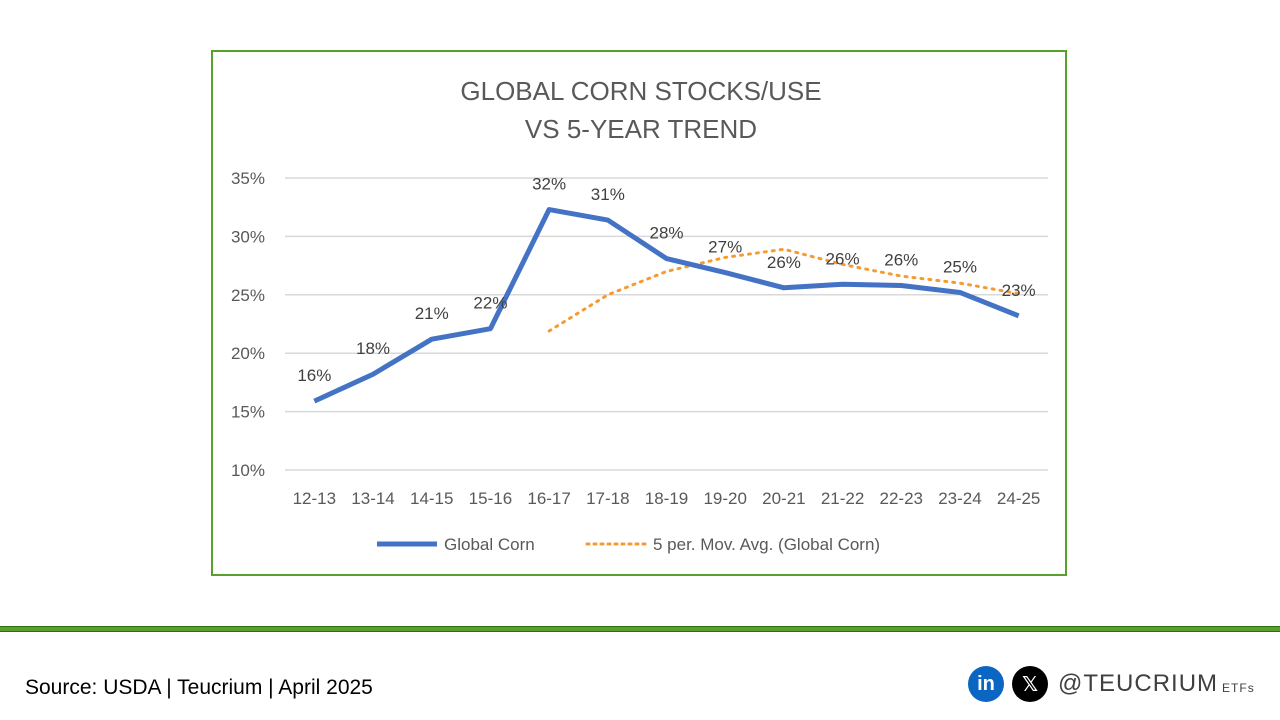  I want to click on chart-title-line-1: GLOBAL CORN STOCKS/USE, so click(640, 91).